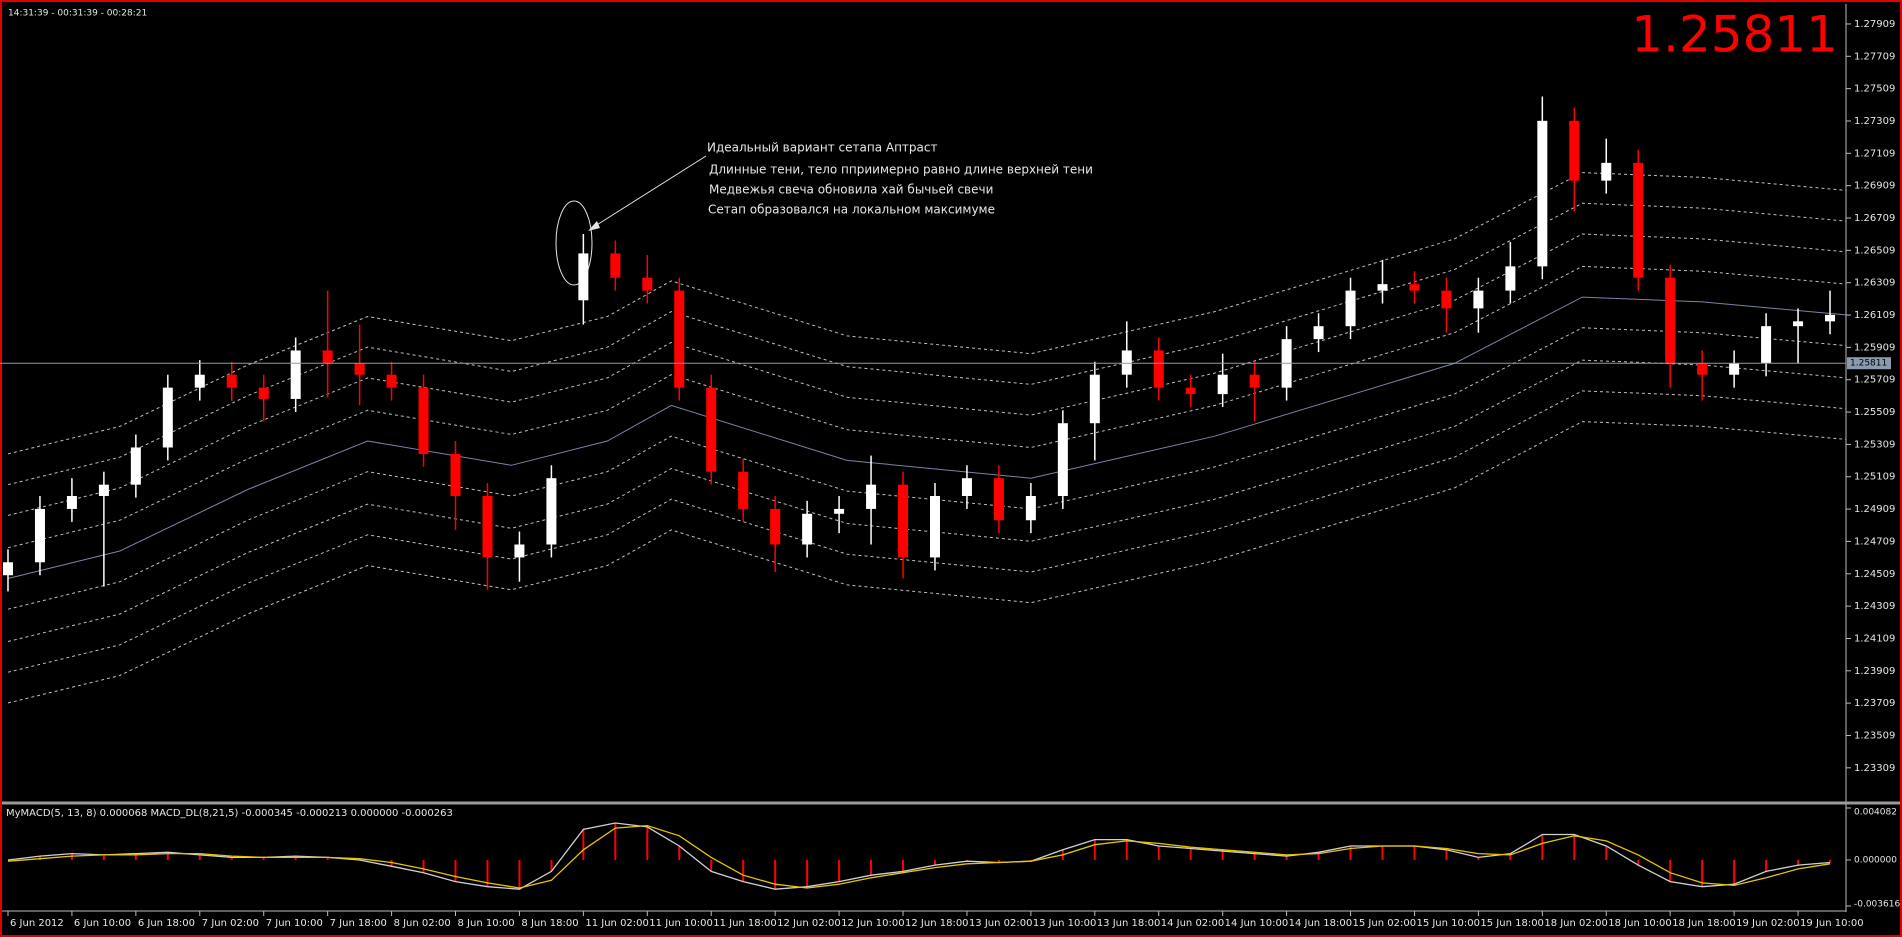  What do you see at coordinates (1874, 541) in the screenshot?
I see `y-tick-label: 1.24709` at bounding box center [1874, 541].